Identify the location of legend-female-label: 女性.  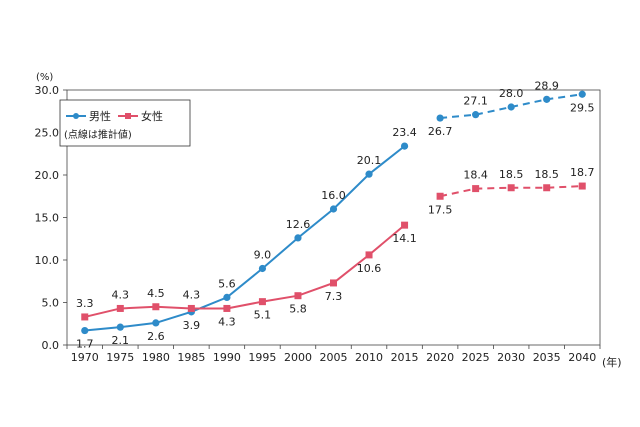
(152, 116).